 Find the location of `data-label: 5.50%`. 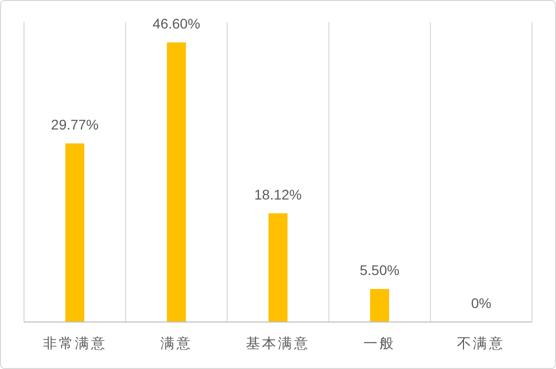

data-label: 5.50% is located at coordinates (380, 270).